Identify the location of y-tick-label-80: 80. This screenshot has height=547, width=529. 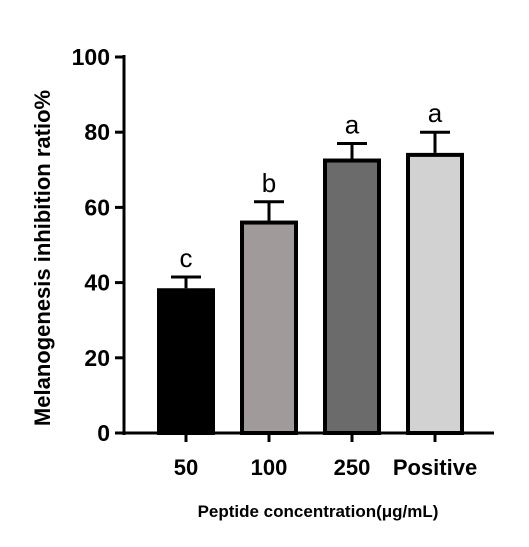
(97, 132).